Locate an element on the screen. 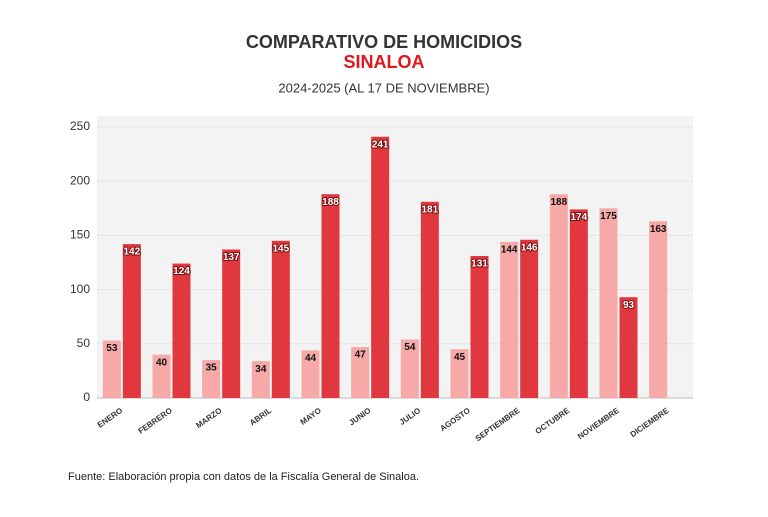 The width and height of the screenshot is (768, 517). y-tick-label: 250 is located at coordinates (80, 126).